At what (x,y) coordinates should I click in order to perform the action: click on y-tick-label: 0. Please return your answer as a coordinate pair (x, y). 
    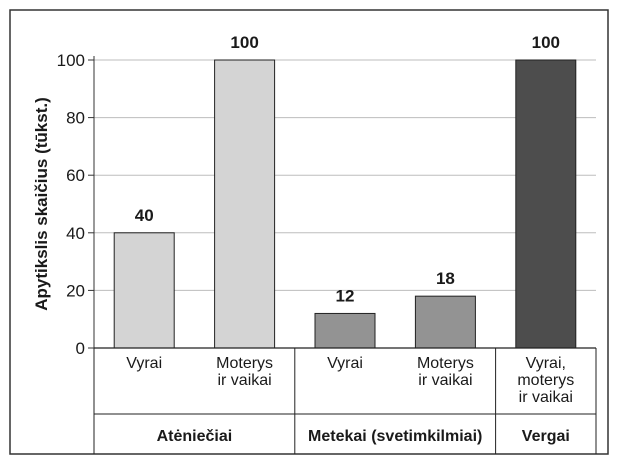
    Looking at the image, I should click on (80, 348).